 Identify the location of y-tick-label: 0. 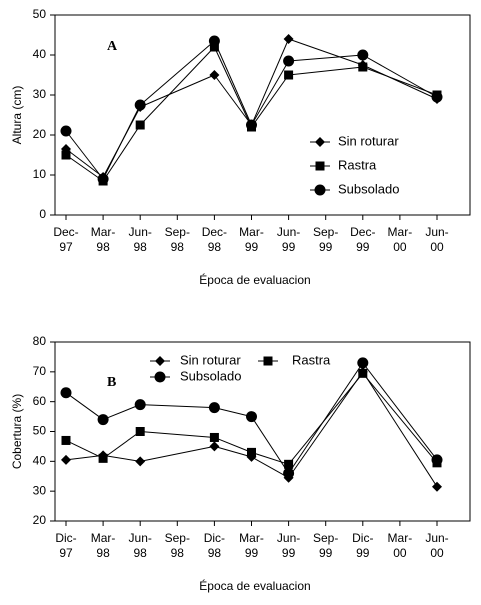
(42, 214).